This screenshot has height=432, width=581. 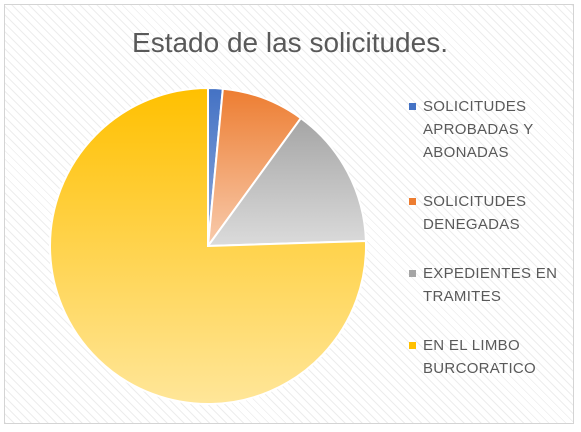 I want to click on legend-label-denegadas: SOLICITUDES DENEGADAS, so click(x=475, y=213).